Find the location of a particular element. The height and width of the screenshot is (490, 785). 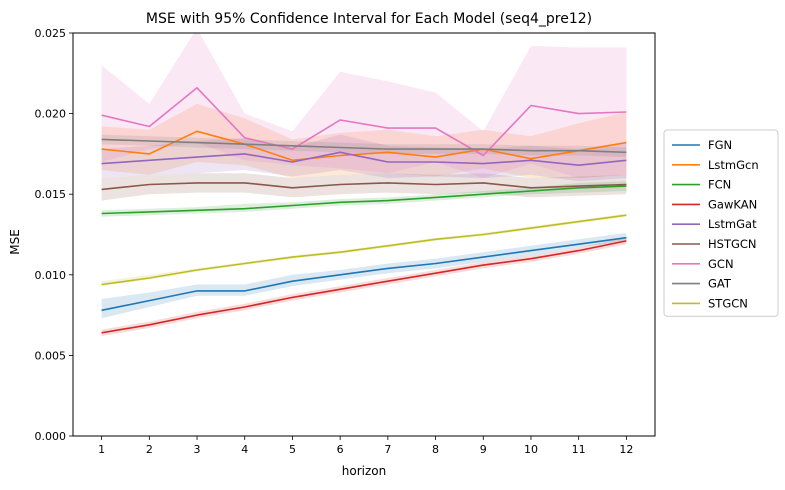

x-tick-label: 8 is located at coordinates (435, 449).